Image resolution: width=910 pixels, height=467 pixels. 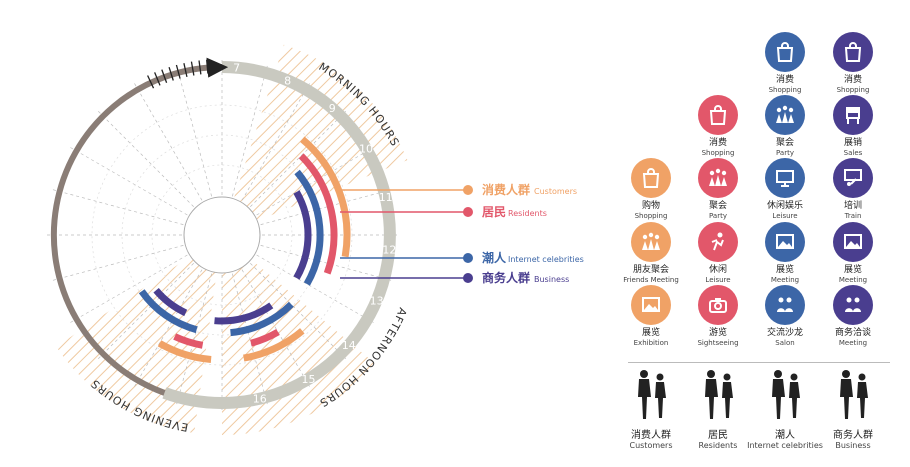 What do you see at coordinates (377, 301) in the screenshot?
I see `hour-label: 13` at bounding box center [377, 301].